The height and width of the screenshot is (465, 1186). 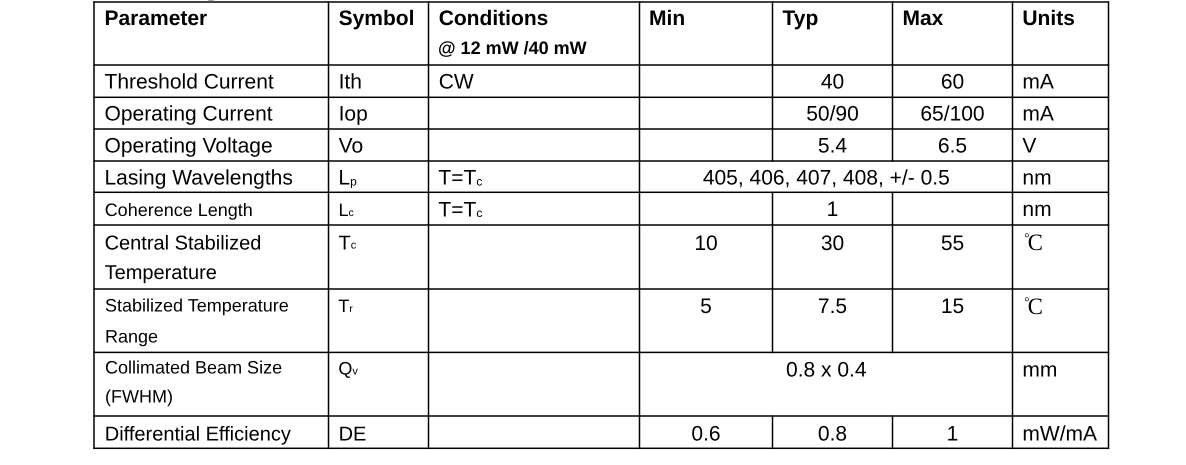 What do you see at coordinates (1059, 434) in the screenshot?
I see `svg-text: mW/mA` at bounding box center [1059, 434].